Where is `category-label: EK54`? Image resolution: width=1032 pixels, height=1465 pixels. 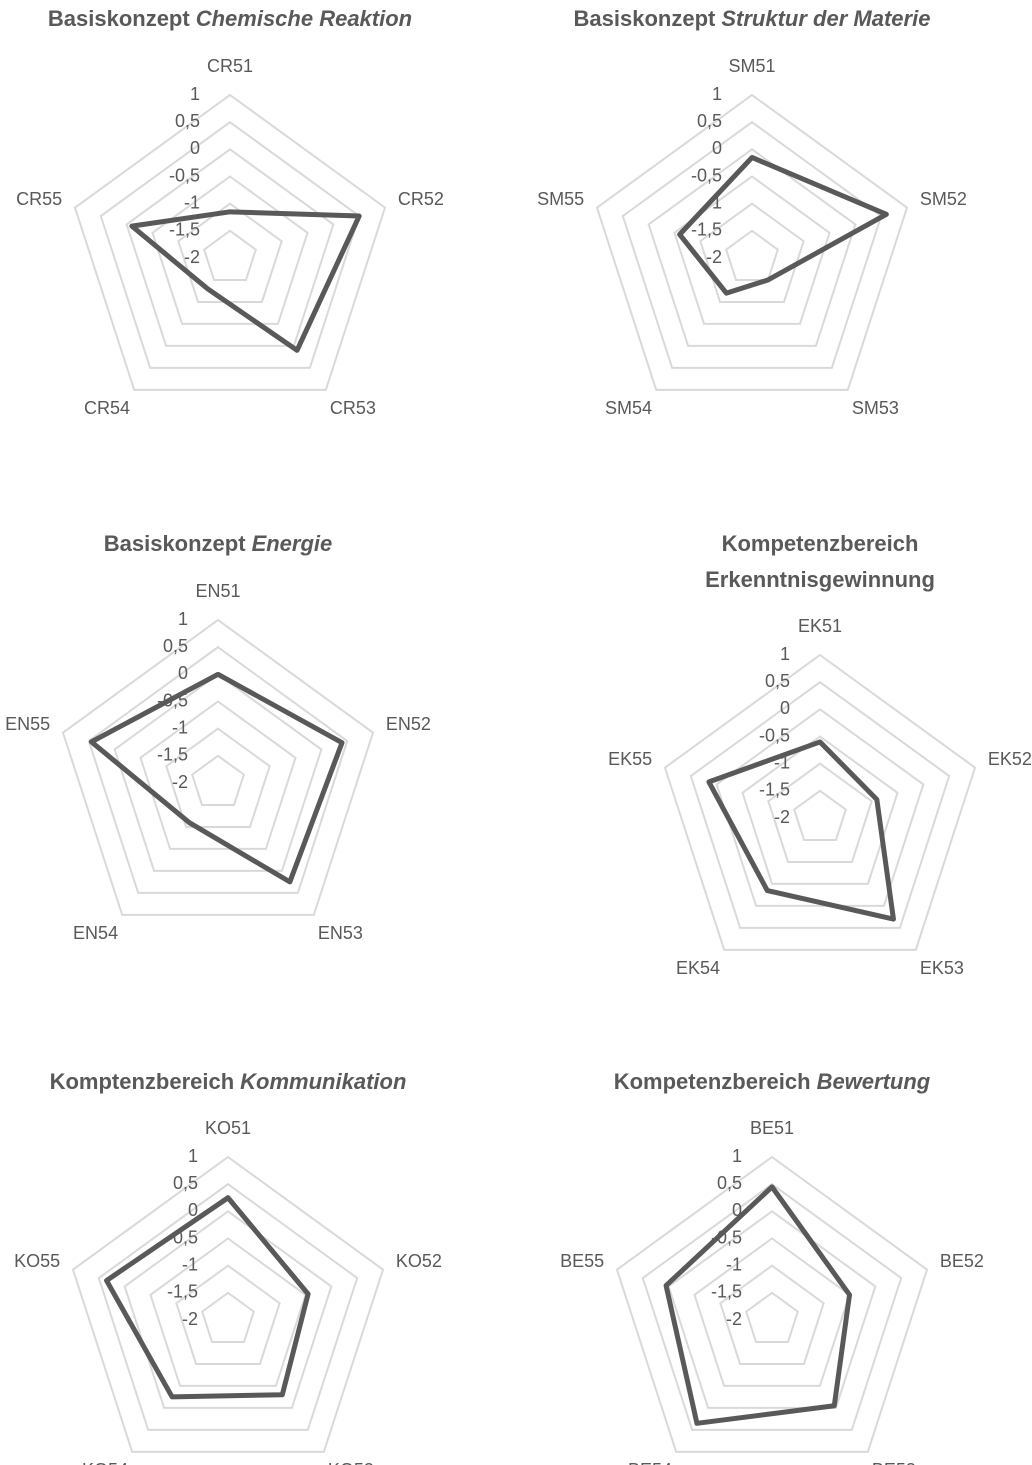
category-label: EK54 is located at coordinates (698, 968).